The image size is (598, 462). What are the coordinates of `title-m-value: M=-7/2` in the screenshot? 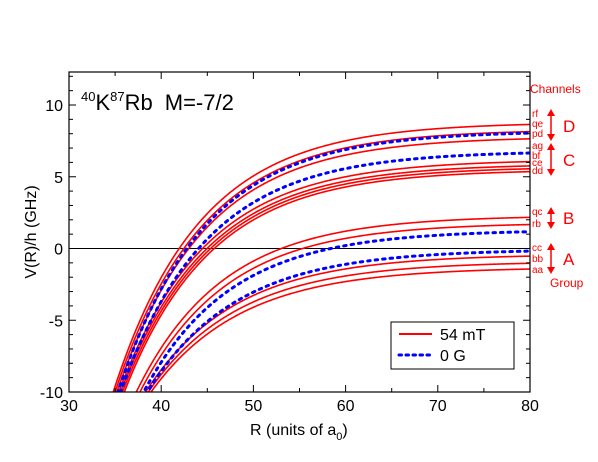 It's located at (199, 102).